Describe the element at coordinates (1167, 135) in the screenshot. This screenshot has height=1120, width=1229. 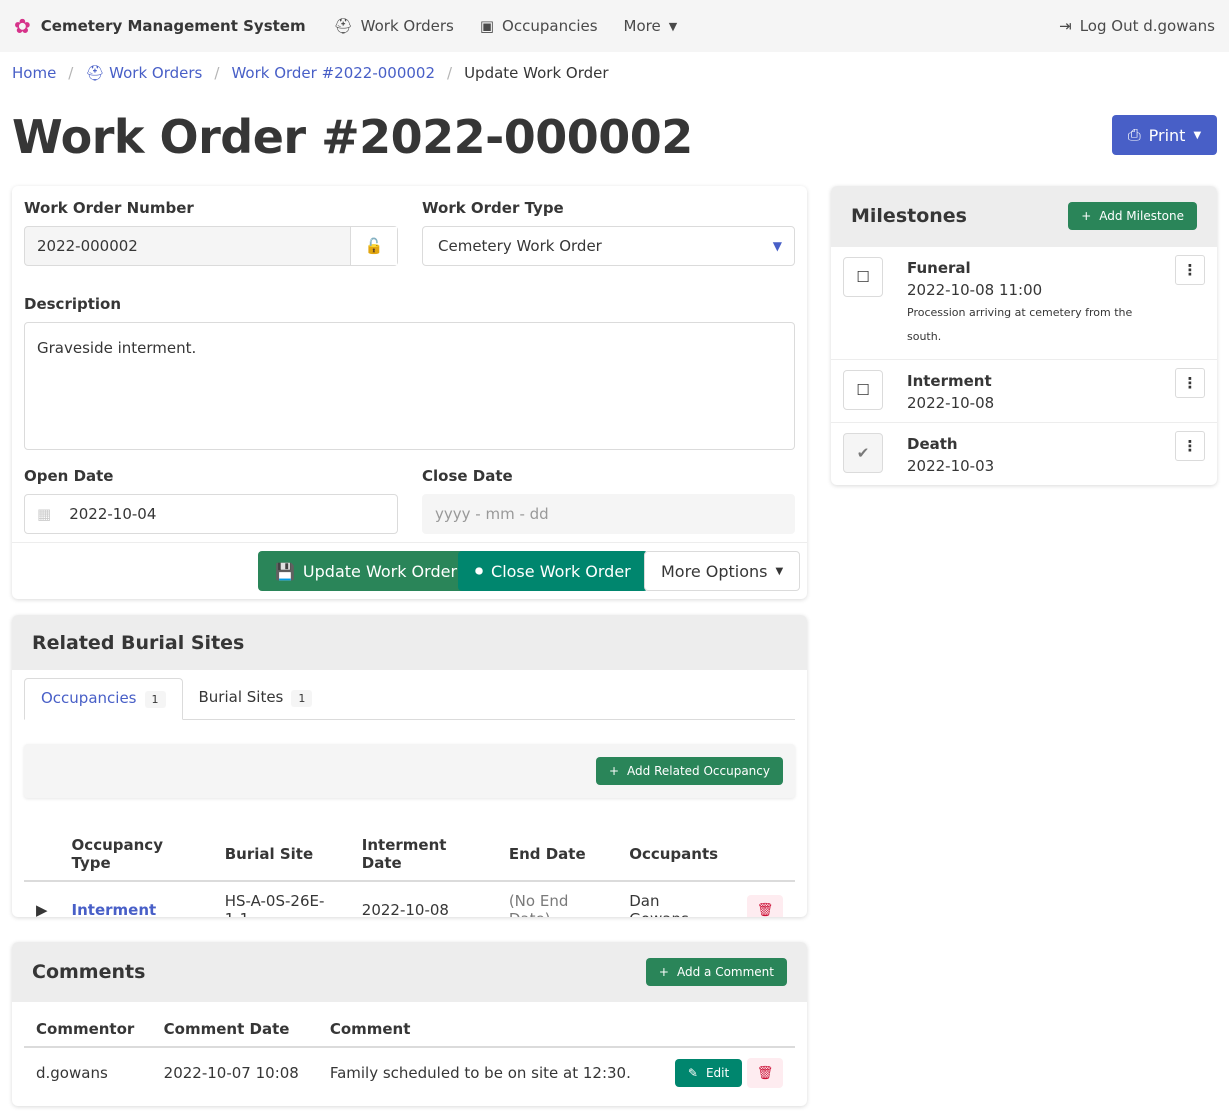
I see `print-label: Print` at that location.